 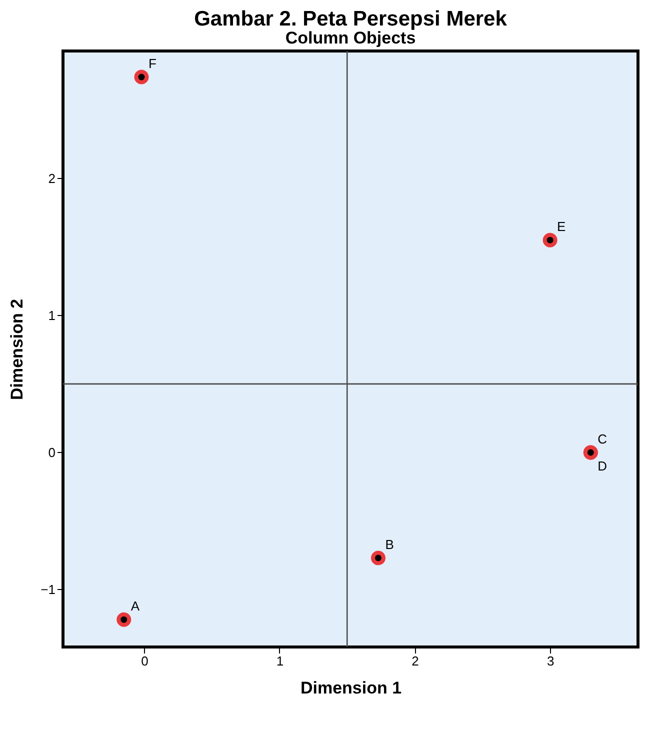 What do you see at coordinates (17, 349) in the screenshot?
I see `y-axis-title: Dimension 2` at bounding box center [17, 349].